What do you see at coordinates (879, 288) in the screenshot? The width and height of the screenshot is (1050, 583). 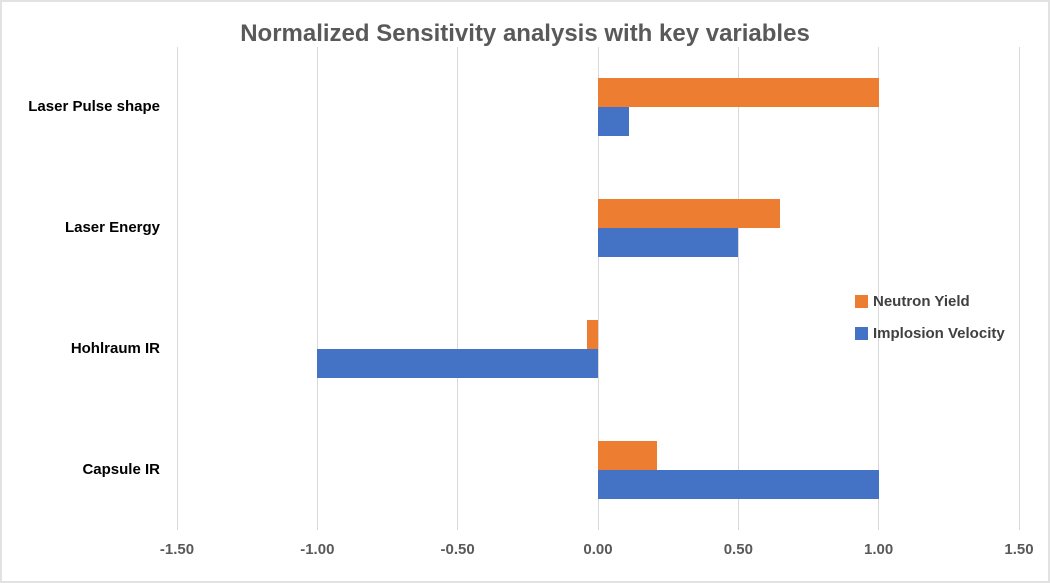 I see `gridline-x-1.00` at bounding box center [879, 288].